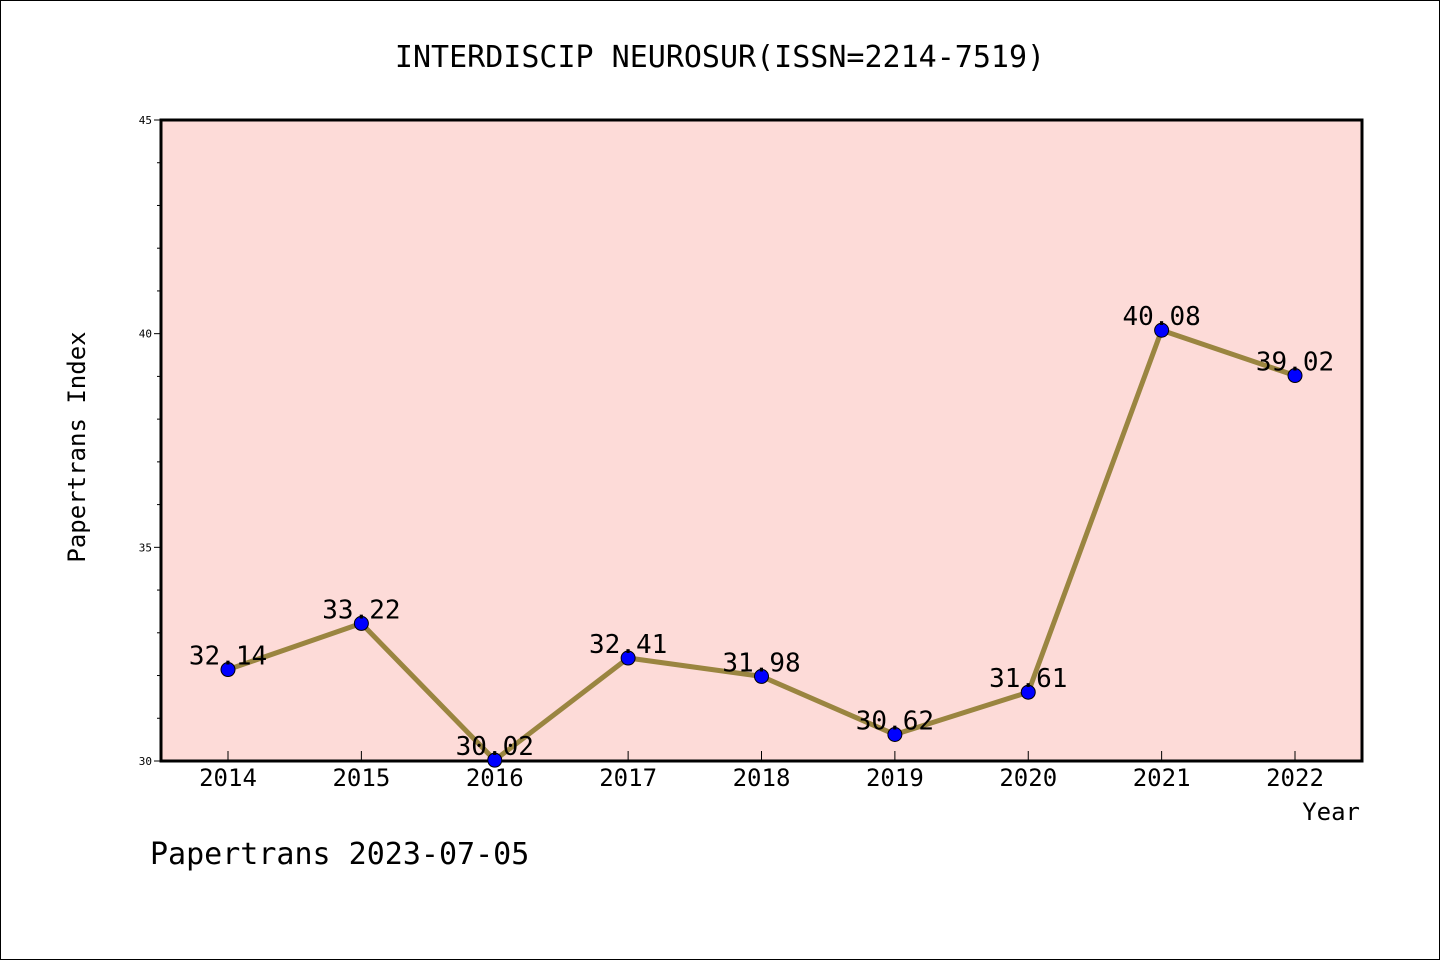 This screenshot has width=1440, height=964. Describe the element at coordinates (720, 57) in the screenshot. I see `chart-title: INTERDISCIP NEUROSUR(ISSN=2214-7519)` at that location.